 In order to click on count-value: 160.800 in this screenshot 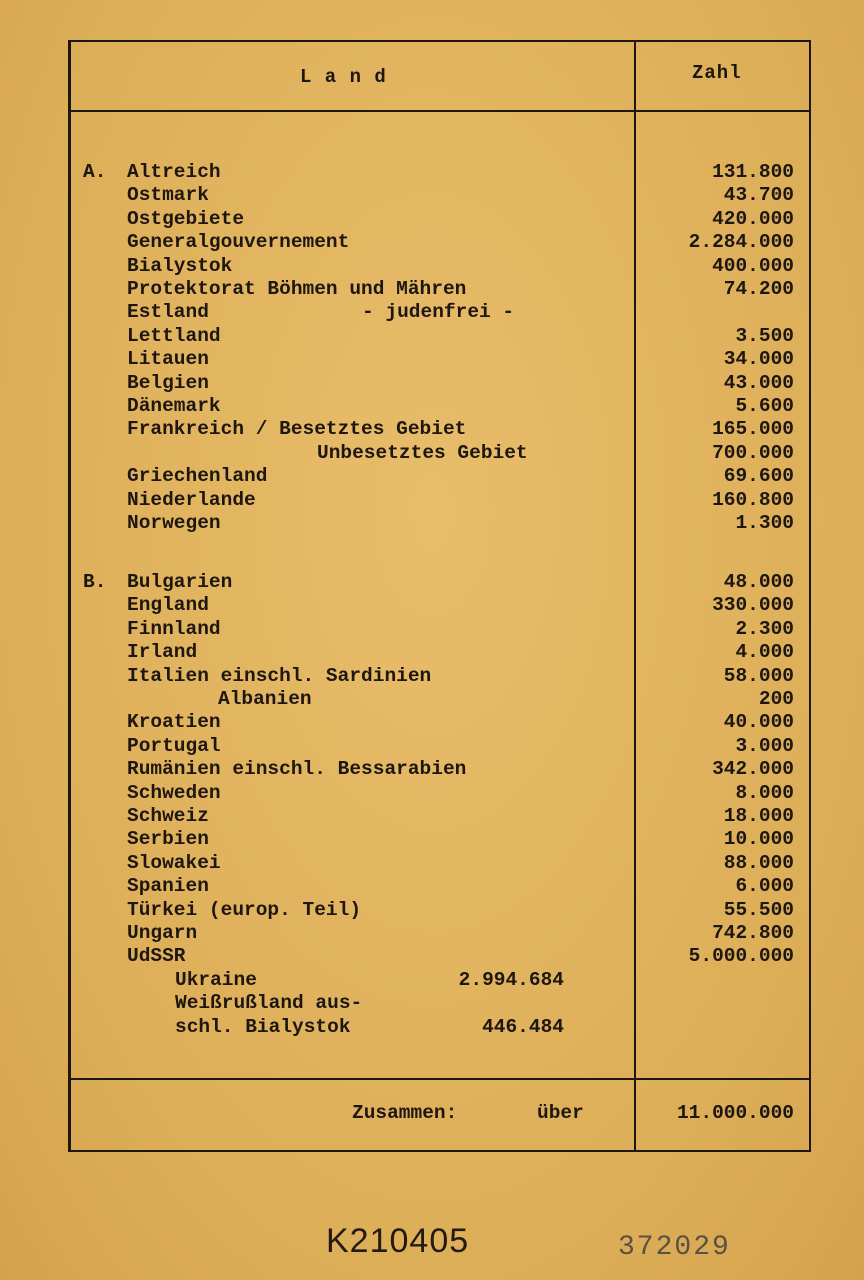, I will do `click(753, 499)`.